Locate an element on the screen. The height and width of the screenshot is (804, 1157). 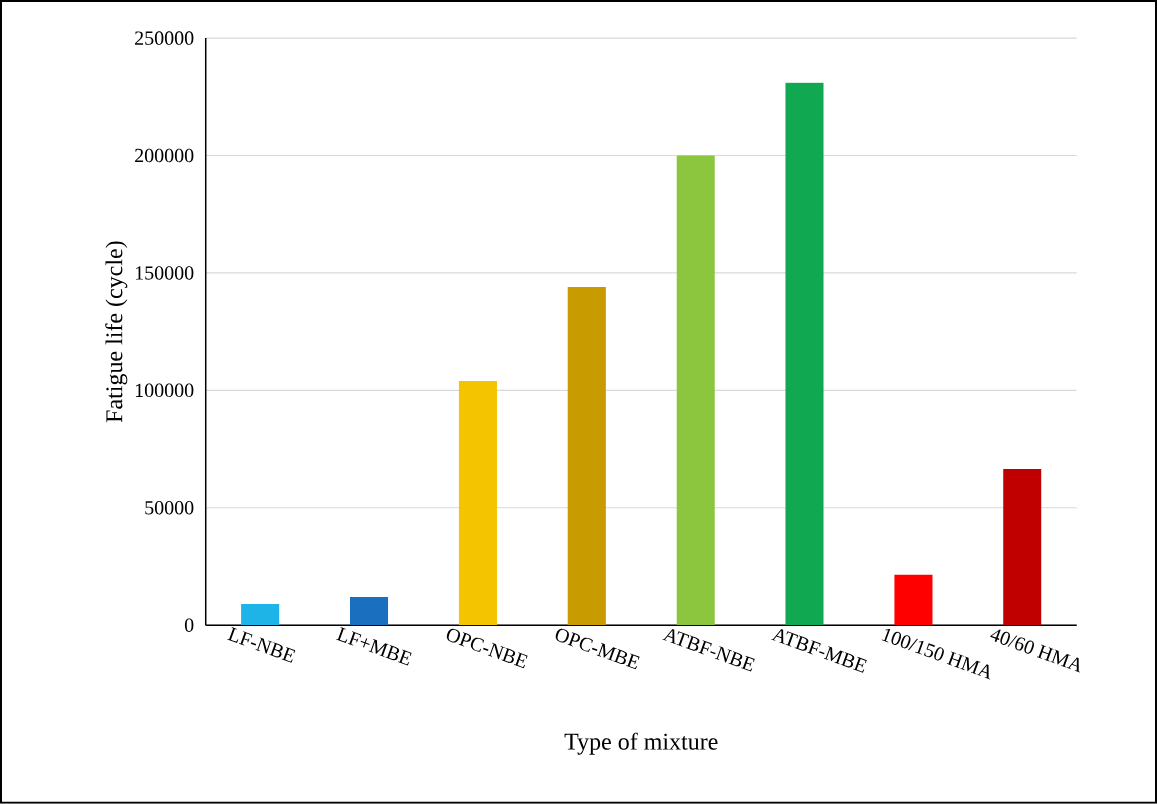
x-tick-label: 100/150 HMA is located at coordinates (936, 654).